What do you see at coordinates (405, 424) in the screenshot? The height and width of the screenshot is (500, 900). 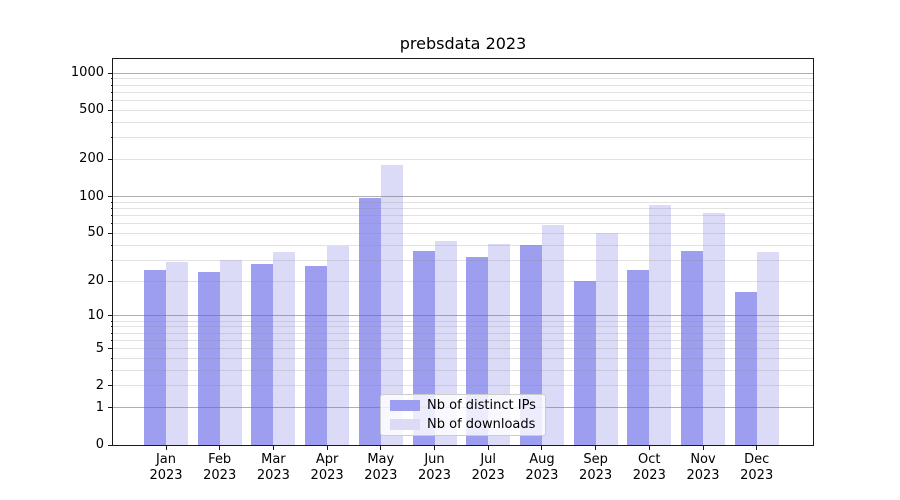 I see `legend-swatch-downloads` at bounding box center [405, 424].